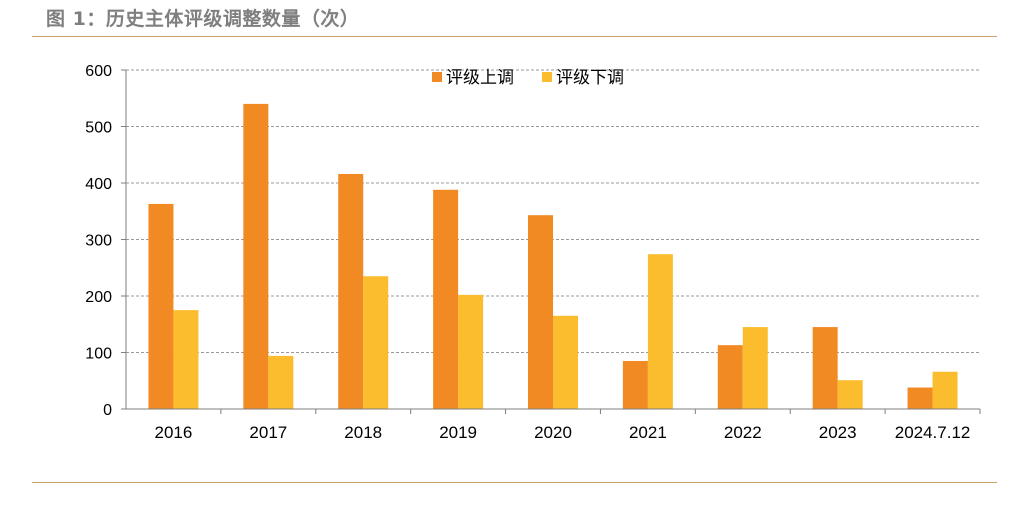 The height and width of the screenshot is (525, 1035). Describe the element at coordinates (850, 394) in the screenshot. I see `bar-downgrade-2023` at that location.